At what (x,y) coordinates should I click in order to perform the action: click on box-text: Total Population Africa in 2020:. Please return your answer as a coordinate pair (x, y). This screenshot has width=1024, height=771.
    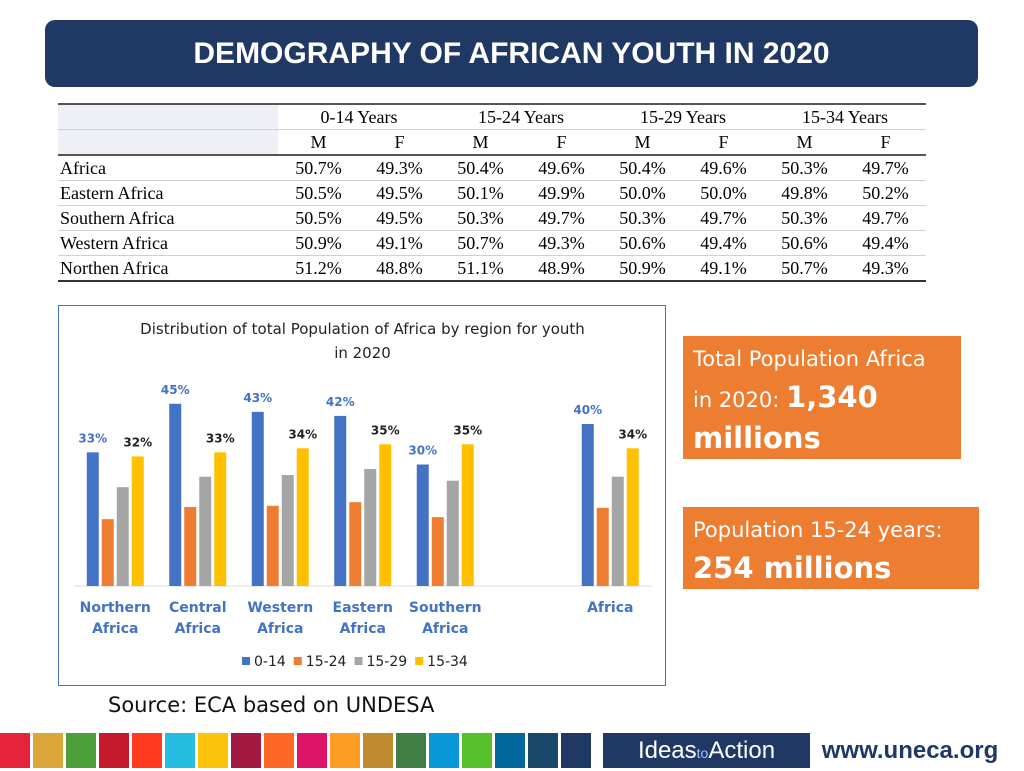
    Looking at the image, I should click on (809, 379).